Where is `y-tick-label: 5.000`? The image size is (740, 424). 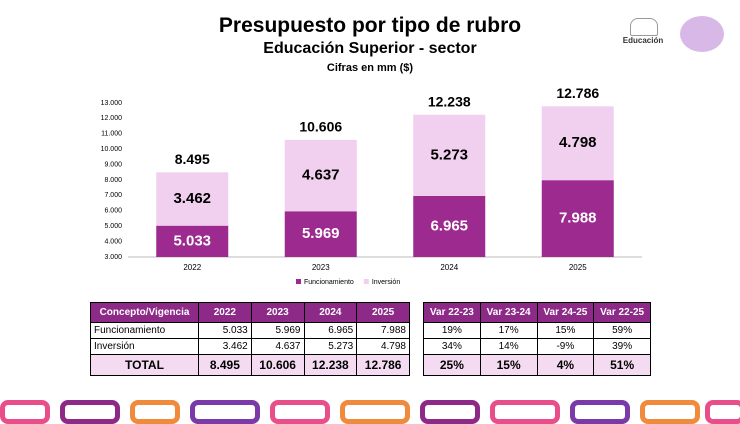
y-tick-label: 5.000 is located at coordinates (113, 226).